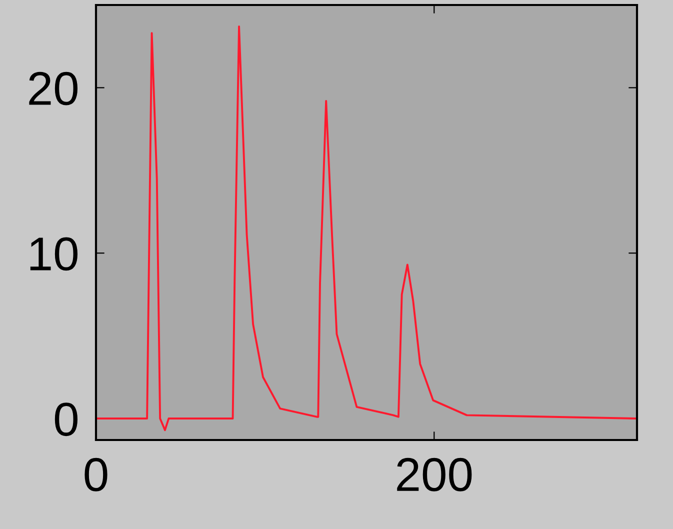  I want to click on y-tick-label: 0, so click(66, 419).